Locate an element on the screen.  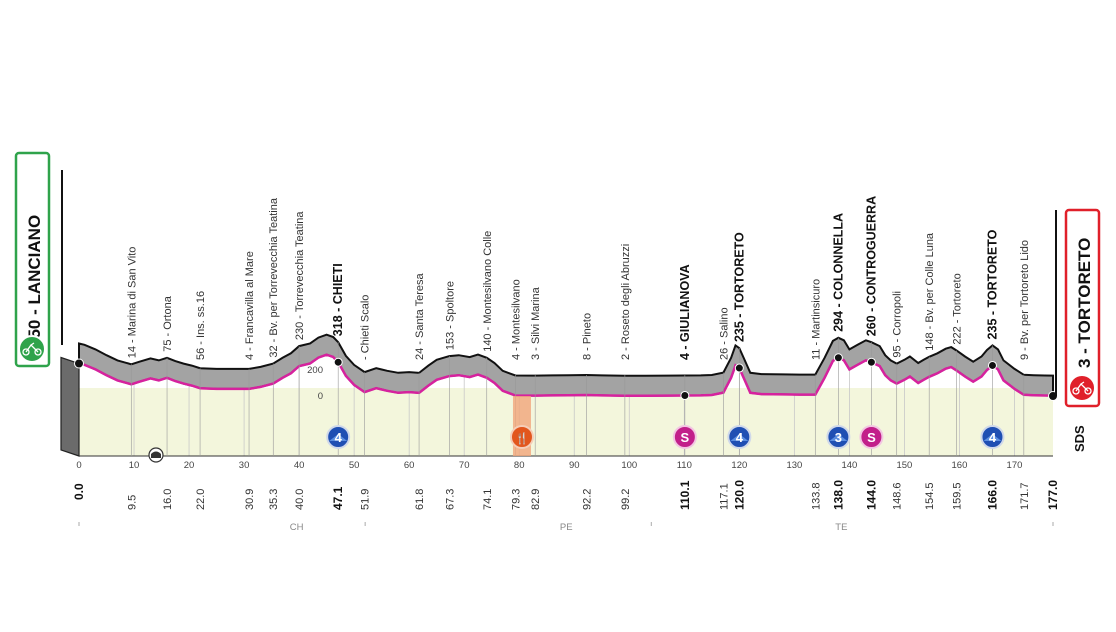
waypoint-label: 230 - Torrevecchia Teatina is located at coordinates (300, 275).